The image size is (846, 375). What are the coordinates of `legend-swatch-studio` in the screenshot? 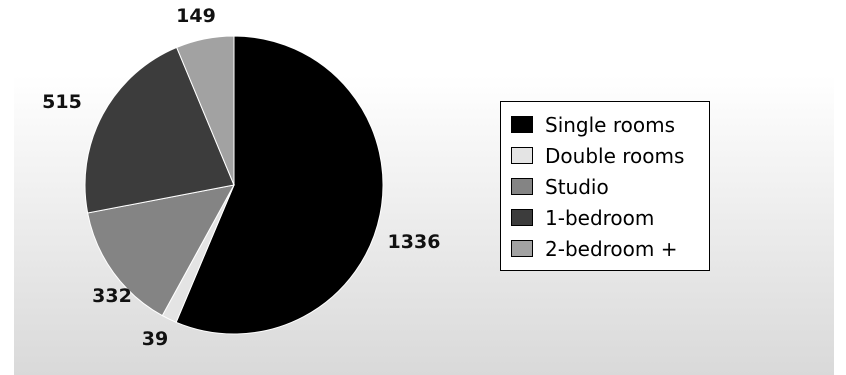 It's located at (522, 186).